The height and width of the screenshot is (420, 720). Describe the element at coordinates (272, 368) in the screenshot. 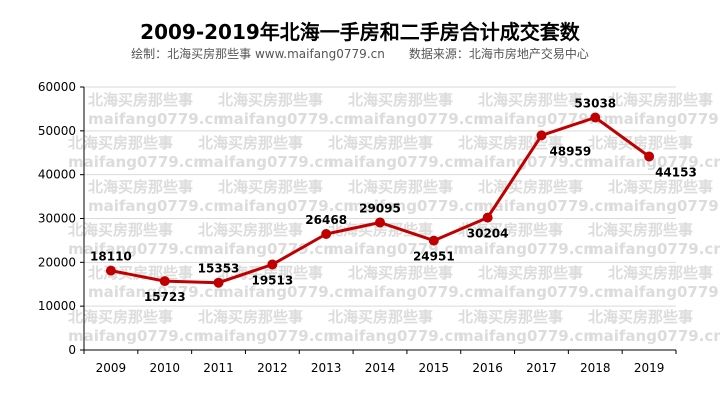

I see `x-tick-label: 2012` at that location.